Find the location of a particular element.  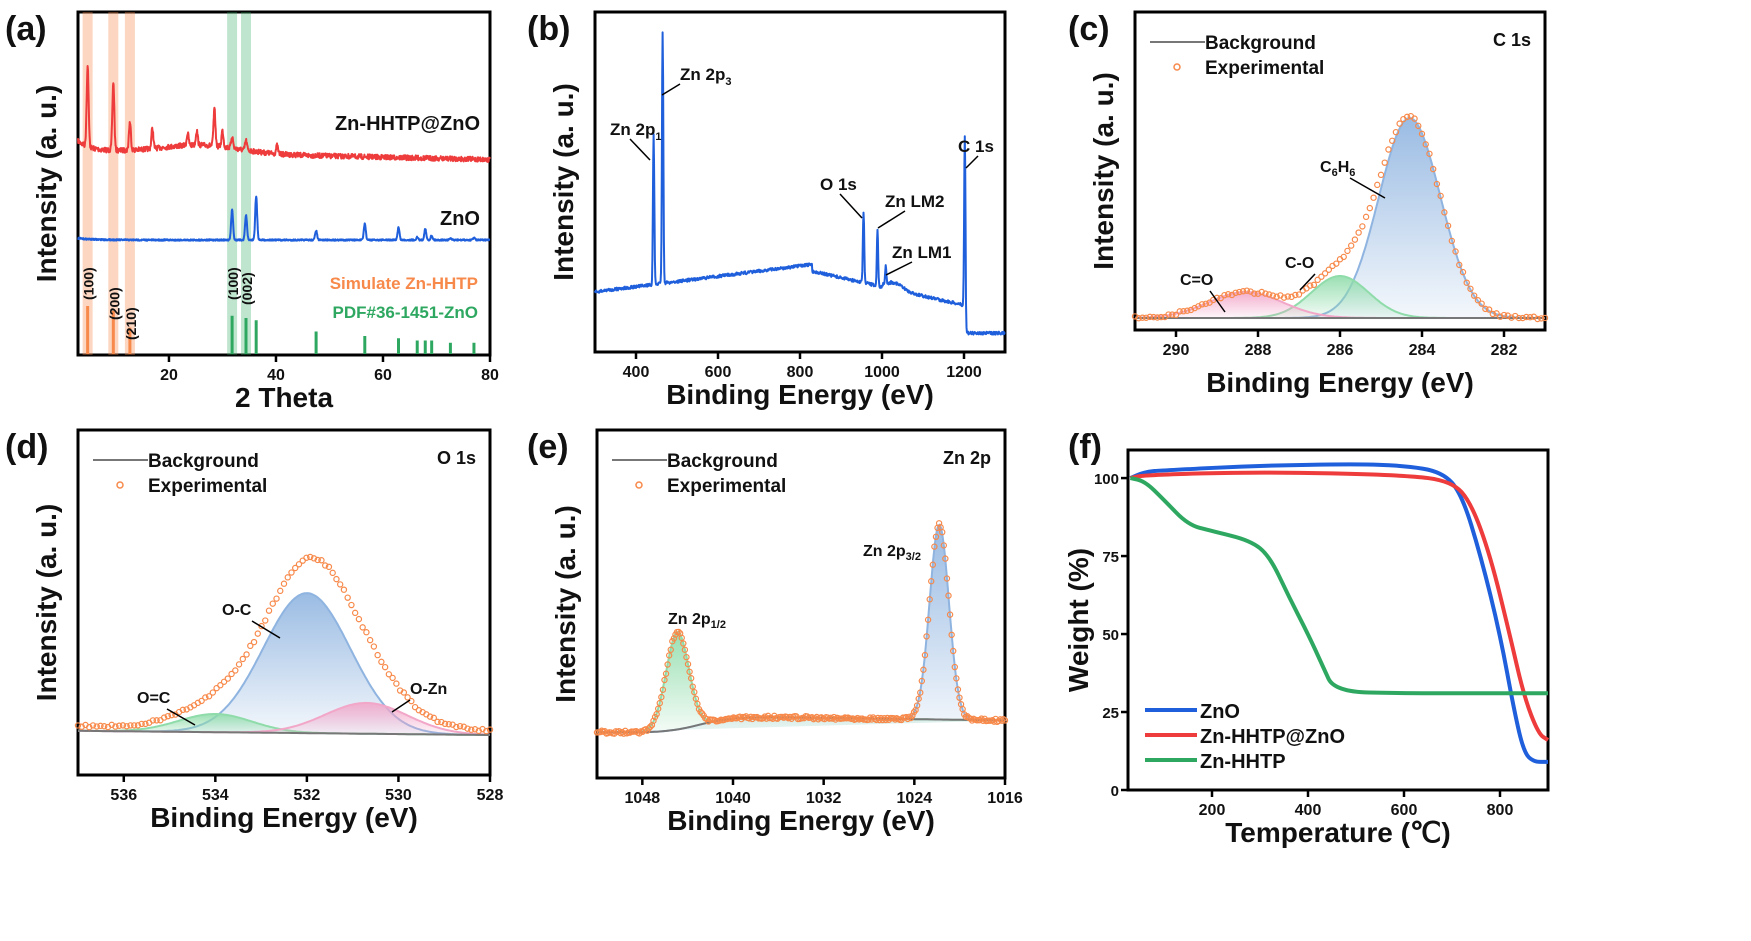

component-label: O=C is located at coordinates (154, 698).